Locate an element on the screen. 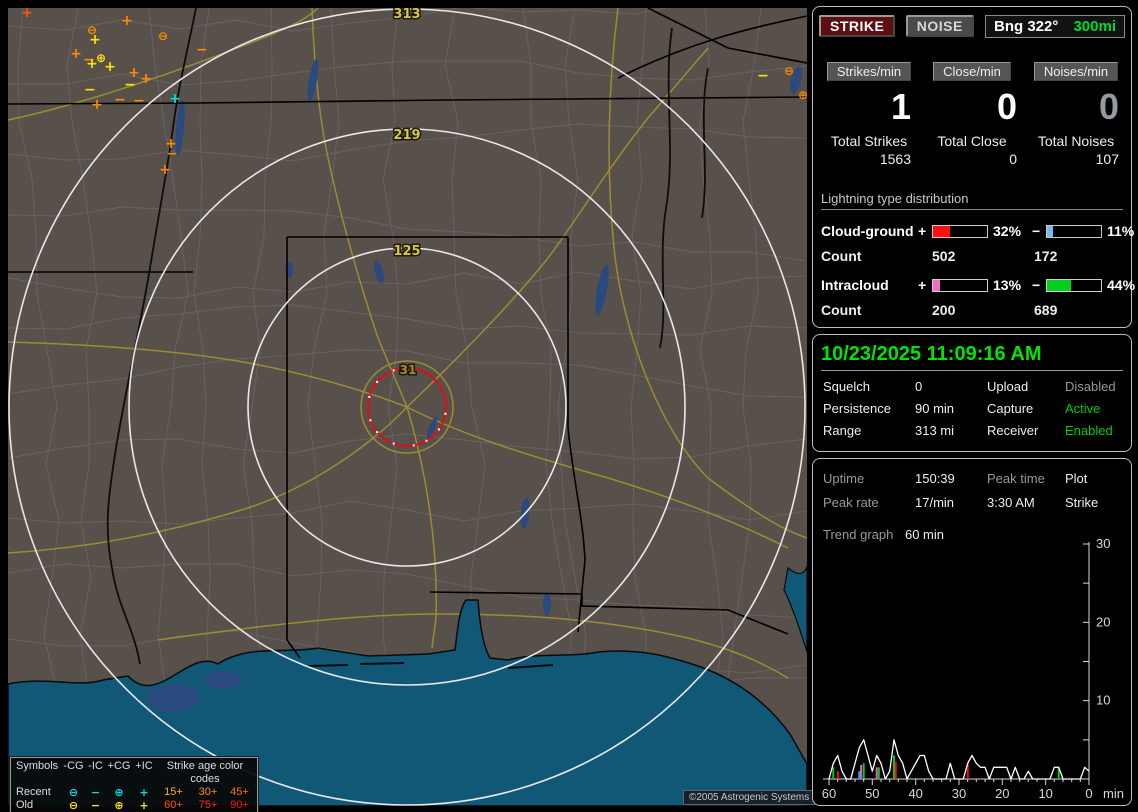  axes is located at coordinates (956, 663).